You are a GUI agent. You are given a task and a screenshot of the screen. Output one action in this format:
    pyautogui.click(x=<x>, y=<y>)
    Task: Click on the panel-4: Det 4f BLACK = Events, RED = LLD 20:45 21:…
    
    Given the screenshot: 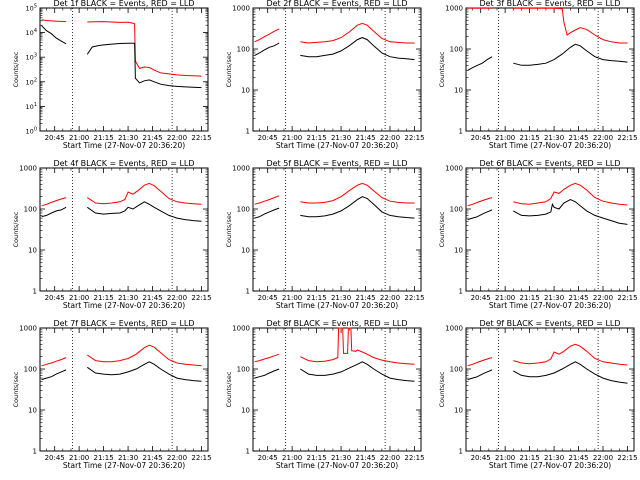 What is the action you would take?
    pyautogui.click(x=112, y=234)
    